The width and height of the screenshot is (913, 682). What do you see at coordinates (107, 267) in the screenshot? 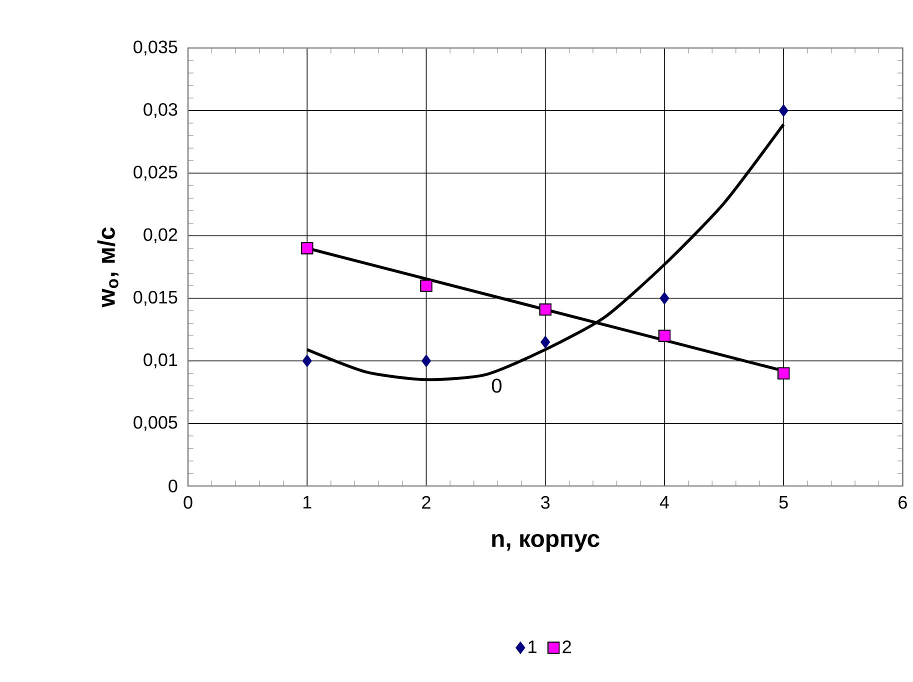
I see `y-axis-title: w$_{o}$, м/с` at bounding box center [107, 267].